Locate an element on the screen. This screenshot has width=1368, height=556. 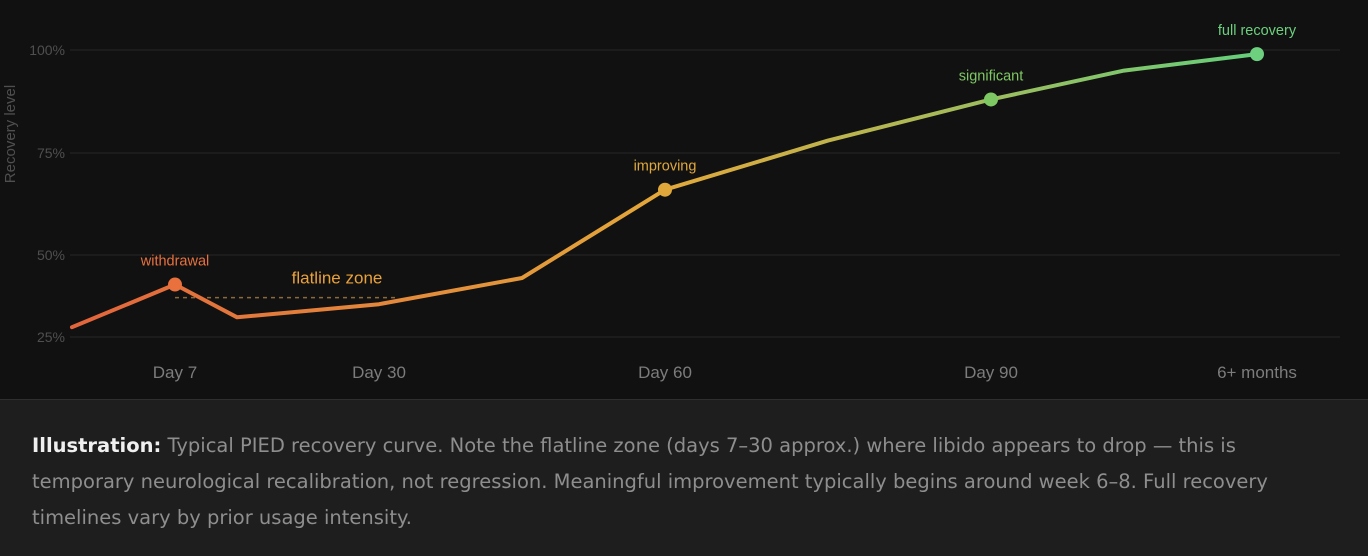
x-tick-label: 6+ months is located at coordinates (1257, 372).